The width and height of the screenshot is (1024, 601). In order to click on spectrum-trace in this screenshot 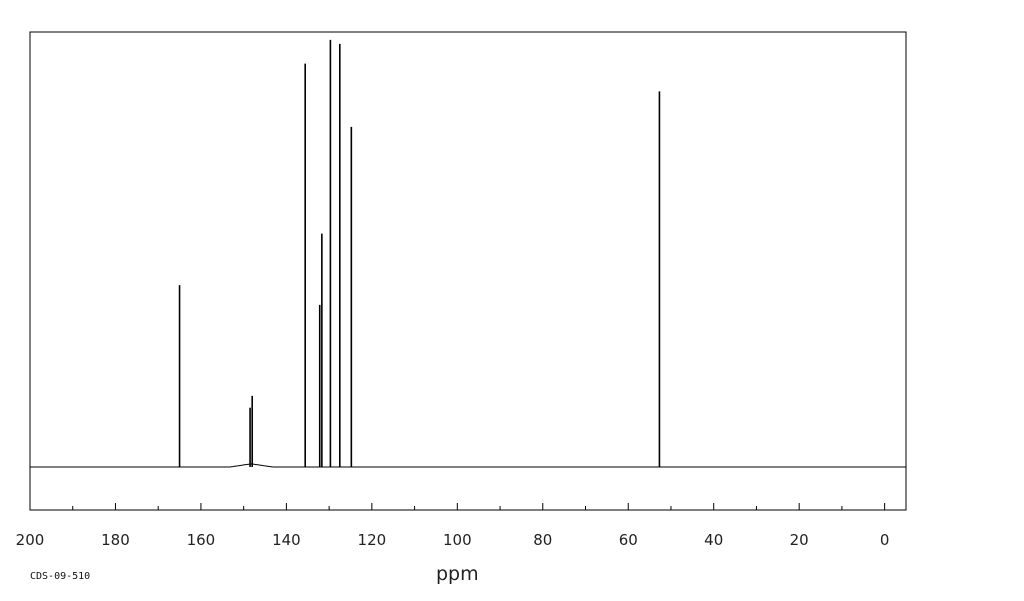, I will do `click(468, 465)`.